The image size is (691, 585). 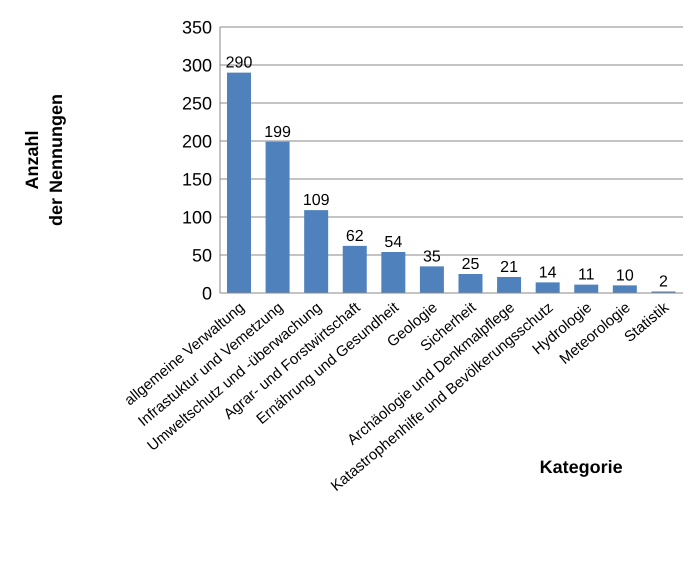 I want to click on data-label: 199, so click(x=278, y=132).